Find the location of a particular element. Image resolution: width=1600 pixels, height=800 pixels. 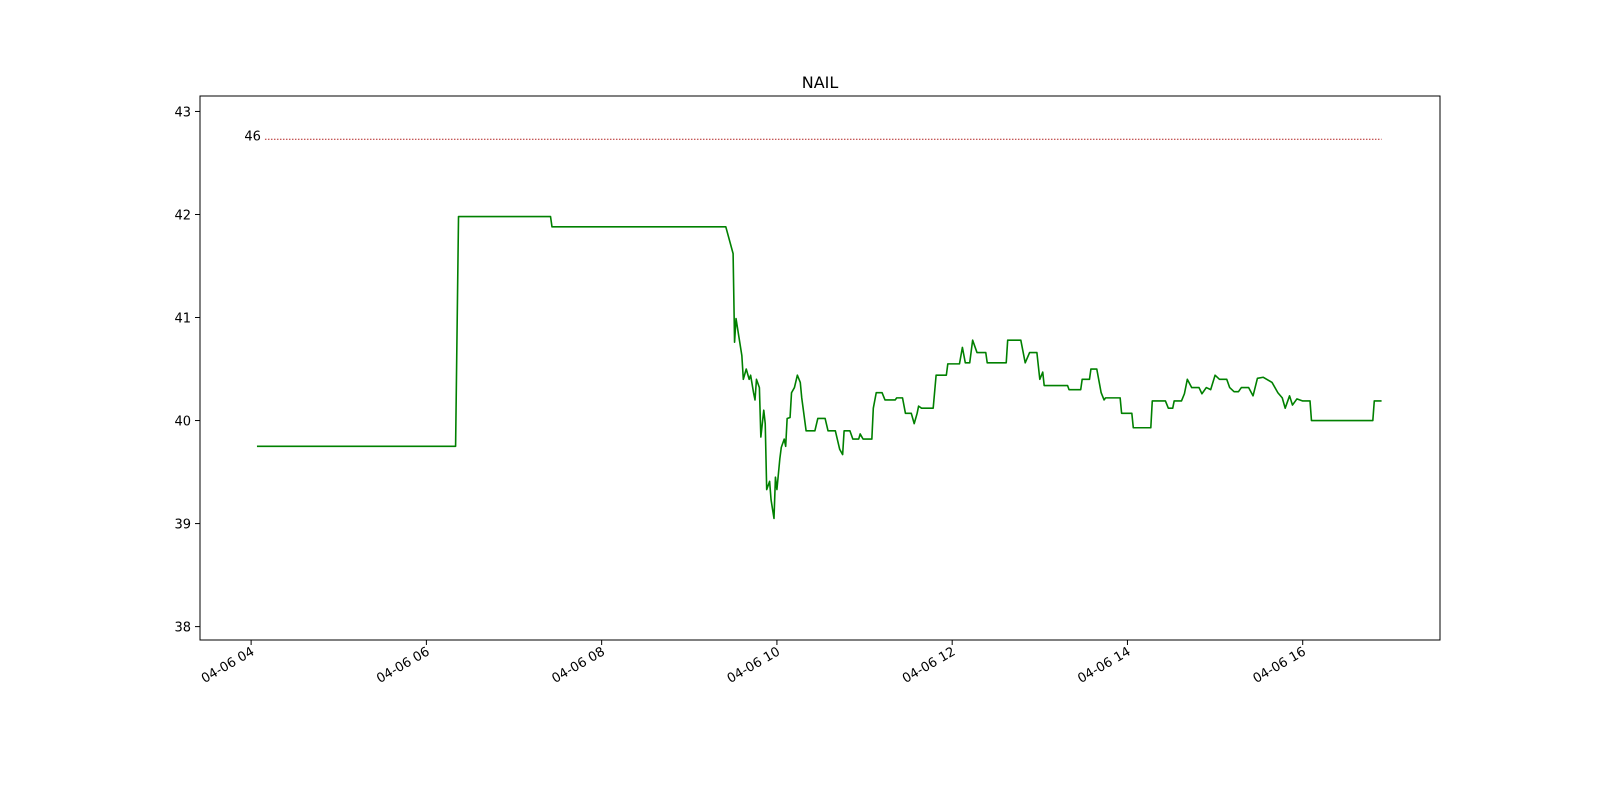

y-tick-label: 38 is located at coordinates (182, 628).